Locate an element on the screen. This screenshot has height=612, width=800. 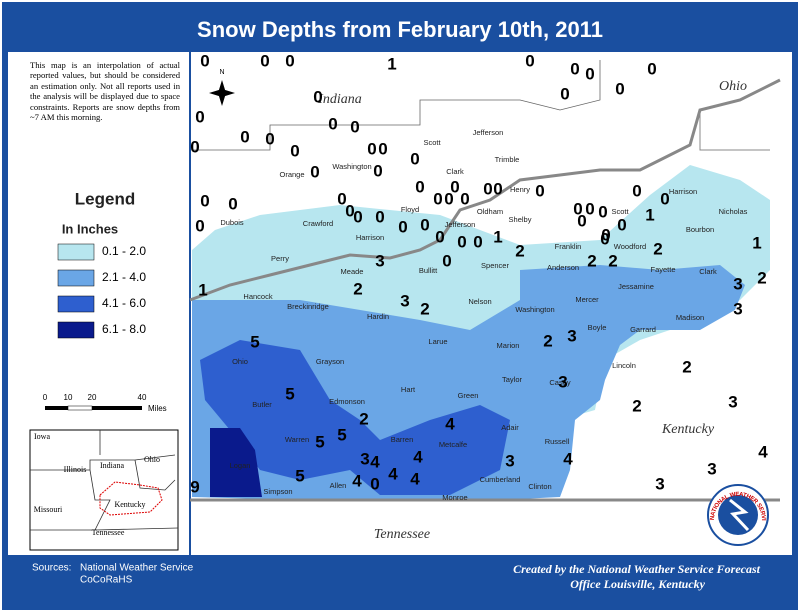
county-label: Scott is located at coordinates (620, 211).